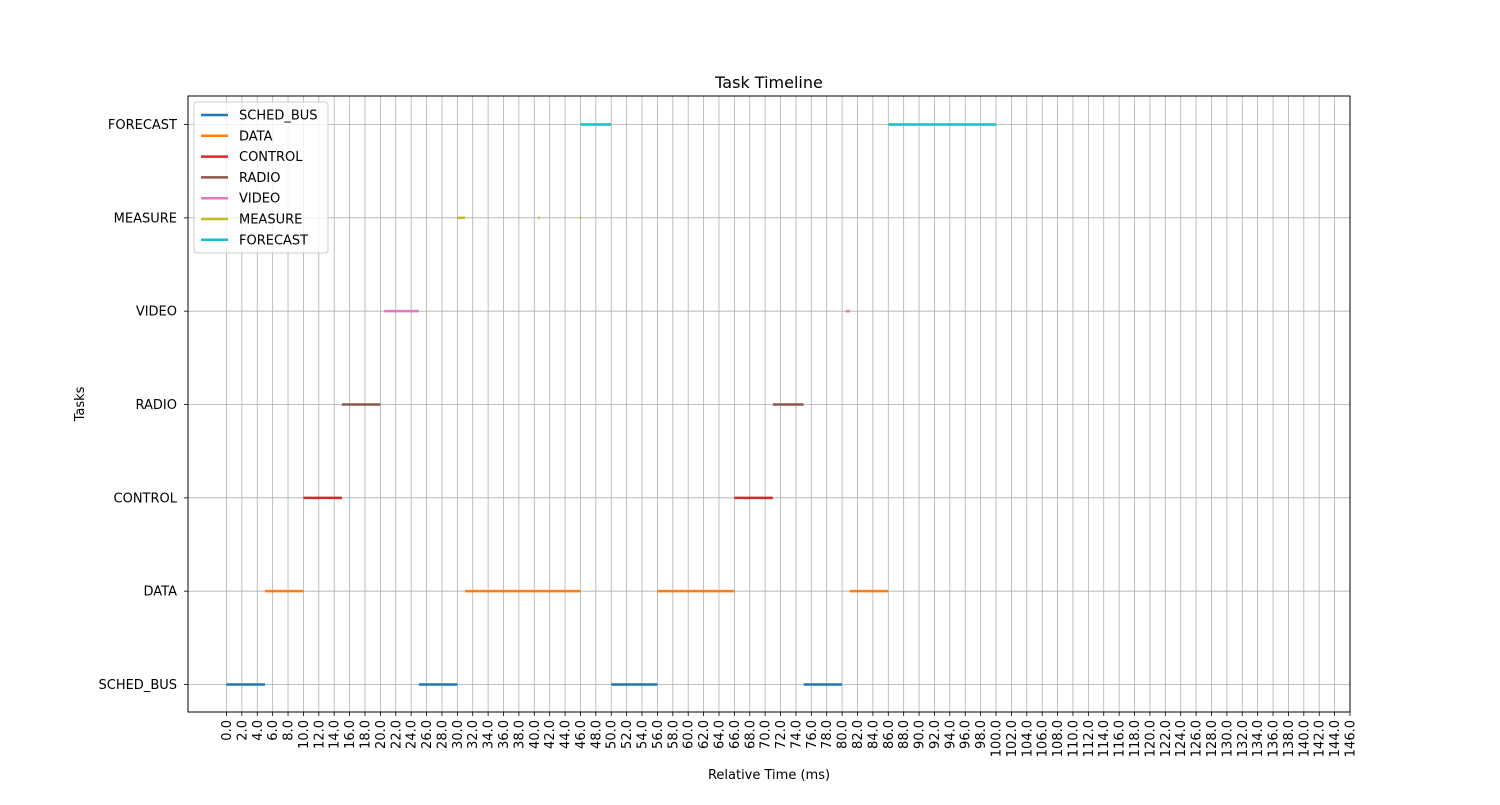 The width and height of the screenshot is (1500, 805). What do you see at coordinates (335, 734) in the screenshot?
I see `x-tick-label: 14.0` at bounding box center [335, 734].